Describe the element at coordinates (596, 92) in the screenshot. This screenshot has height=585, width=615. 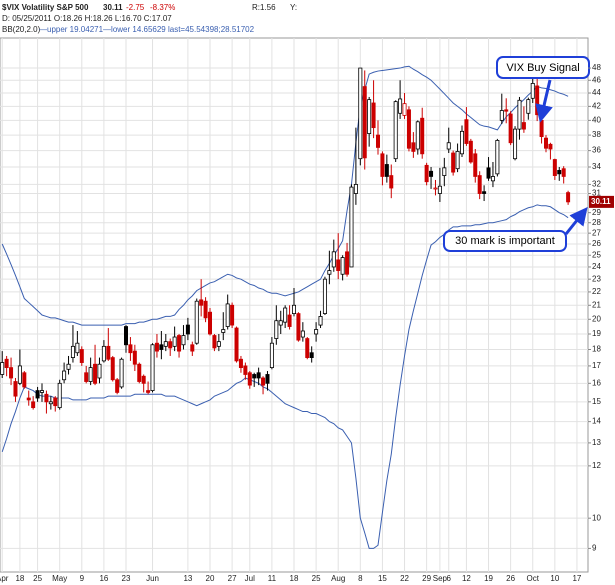
I see `y-tick-label: 44` at that location.